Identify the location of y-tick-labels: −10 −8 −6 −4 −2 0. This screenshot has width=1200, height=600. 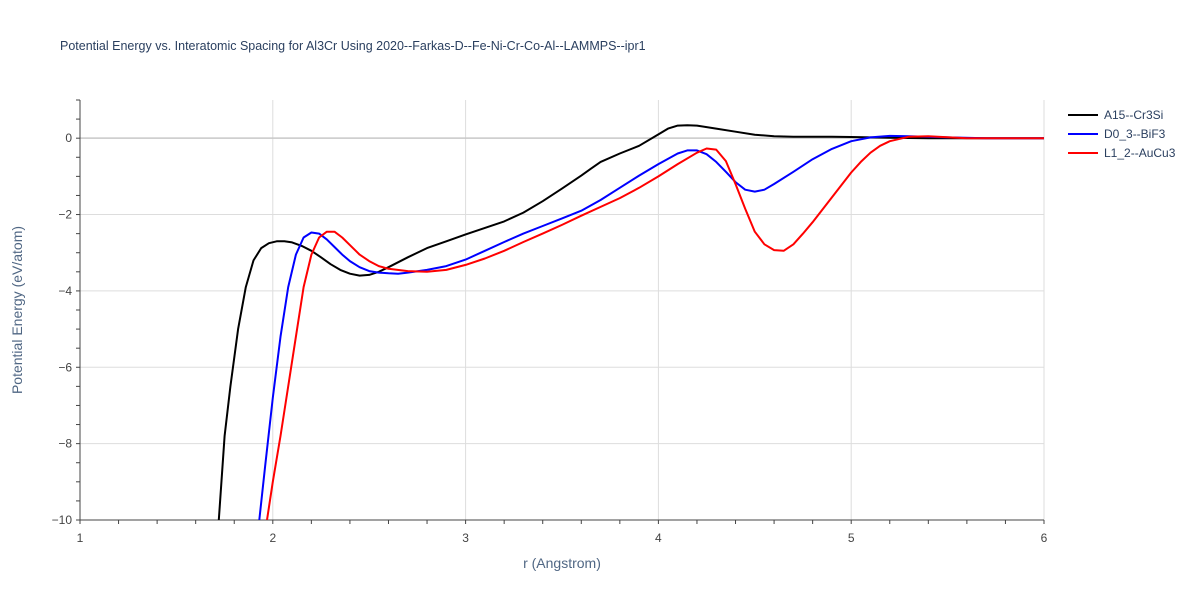
(62, 329).